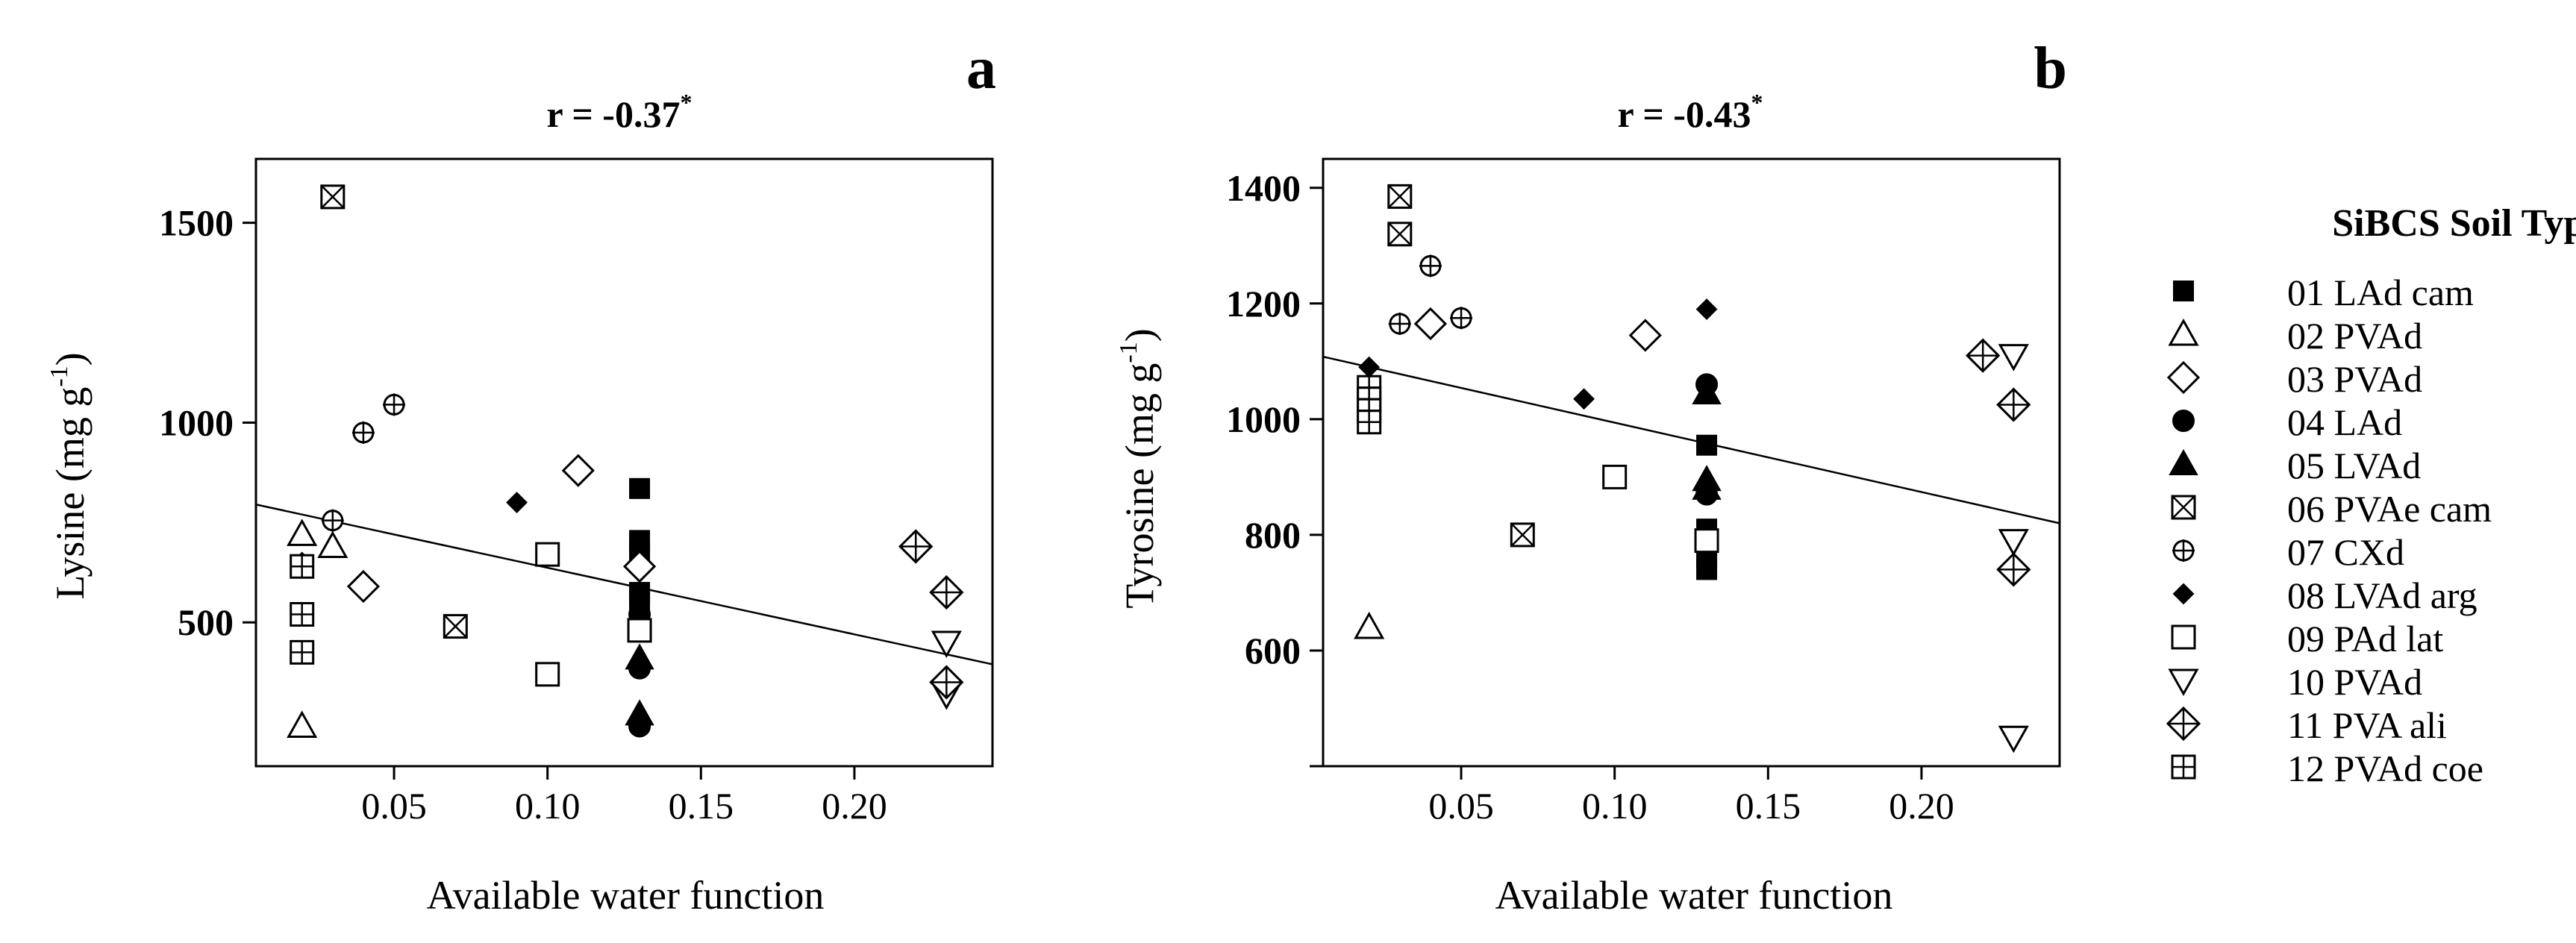 The image size is (2576, 943). What do you see at coordinates (2354, 465) in the screenshot?
I see `legend-label-05: 05 LVAd` at bounding box center [2354, 465].